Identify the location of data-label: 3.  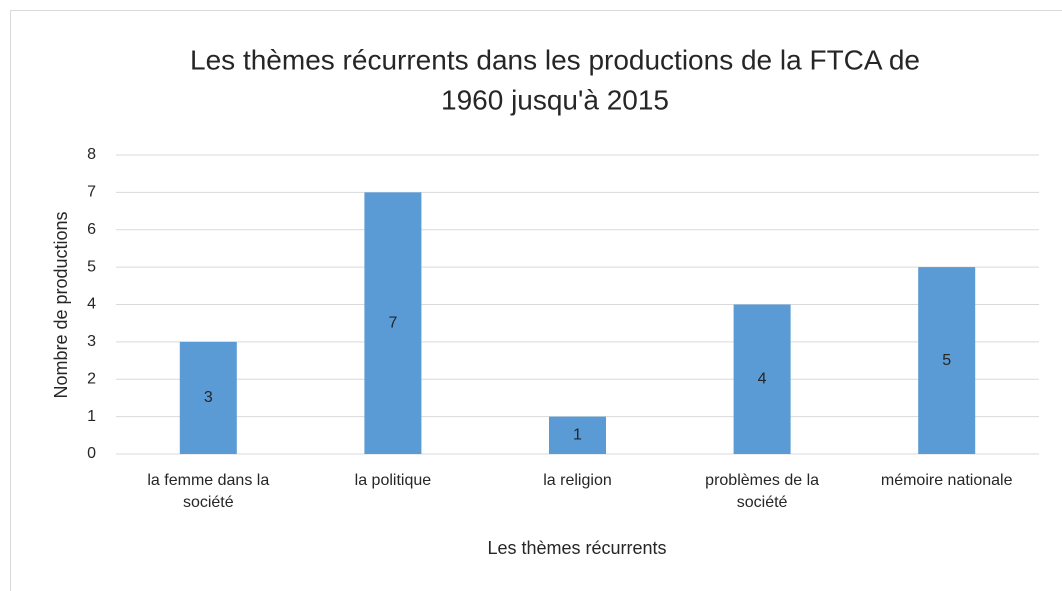
(208, 397).